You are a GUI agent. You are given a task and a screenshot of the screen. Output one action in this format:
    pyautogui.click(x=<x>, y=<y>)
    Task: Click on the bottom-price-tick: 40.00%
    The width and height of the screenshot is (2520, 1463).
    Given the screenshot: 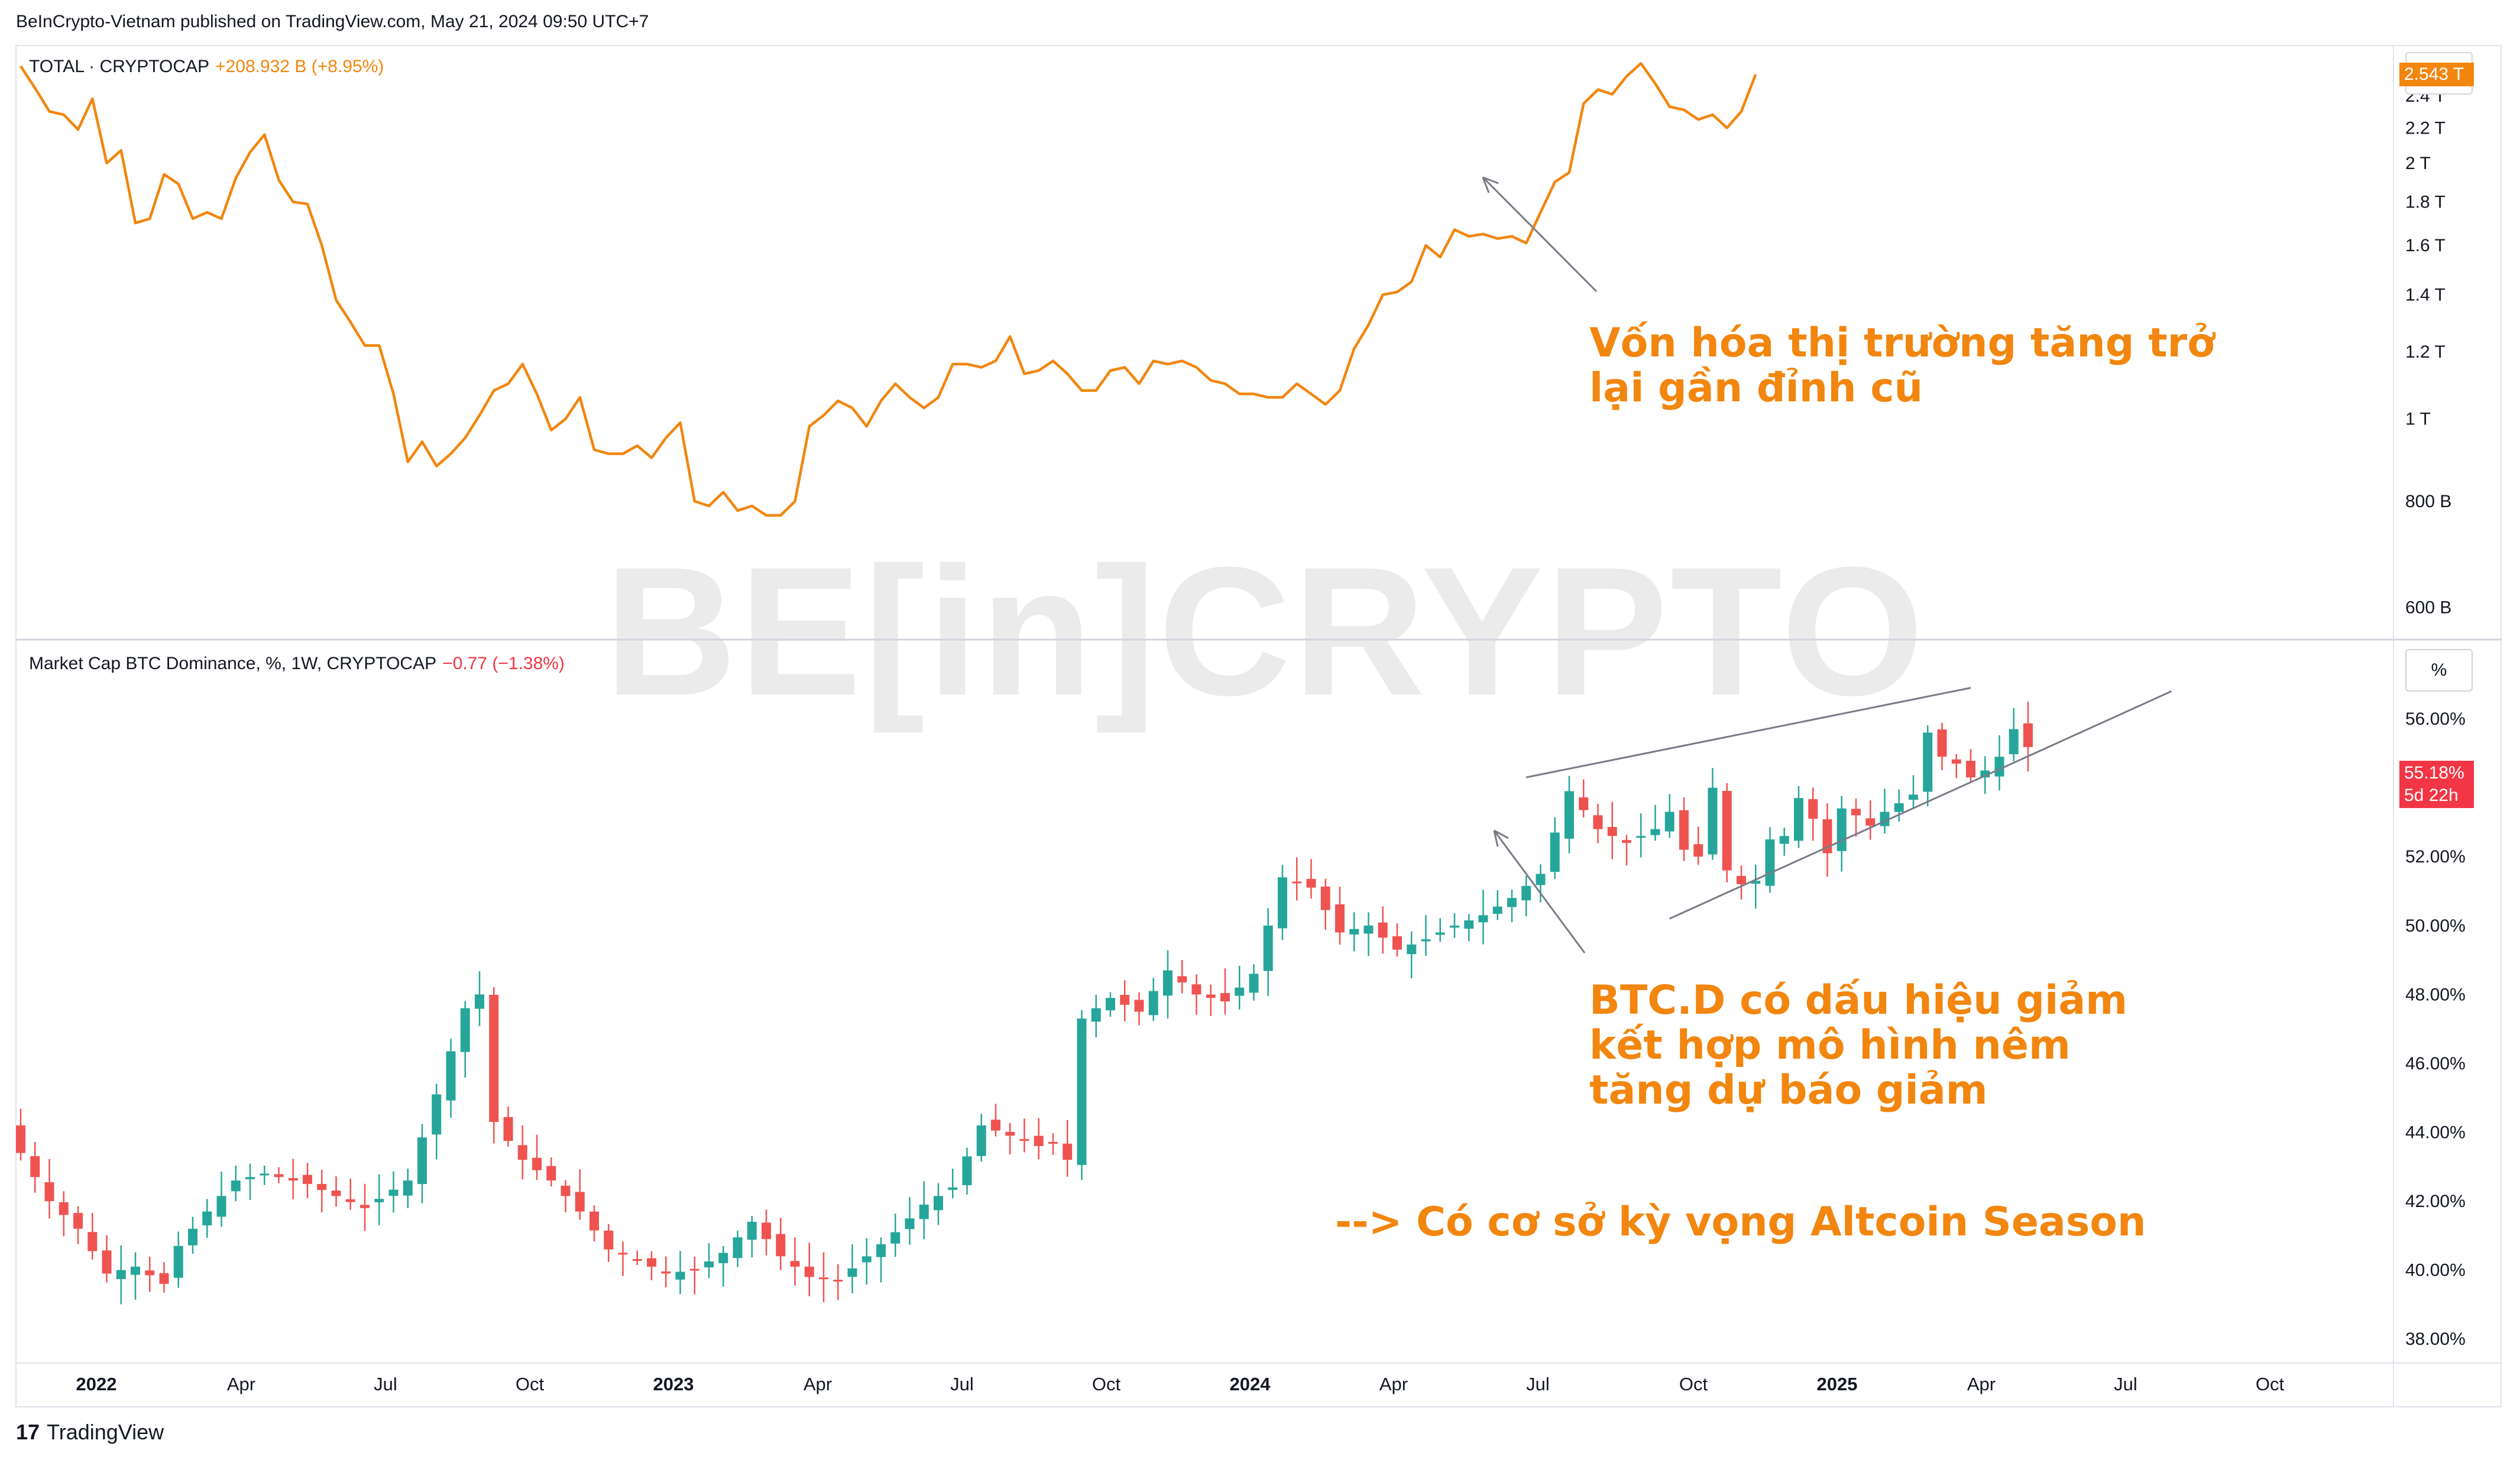 What is the action you would take?
    pyautogui.click(x=2435, y=1270)
    